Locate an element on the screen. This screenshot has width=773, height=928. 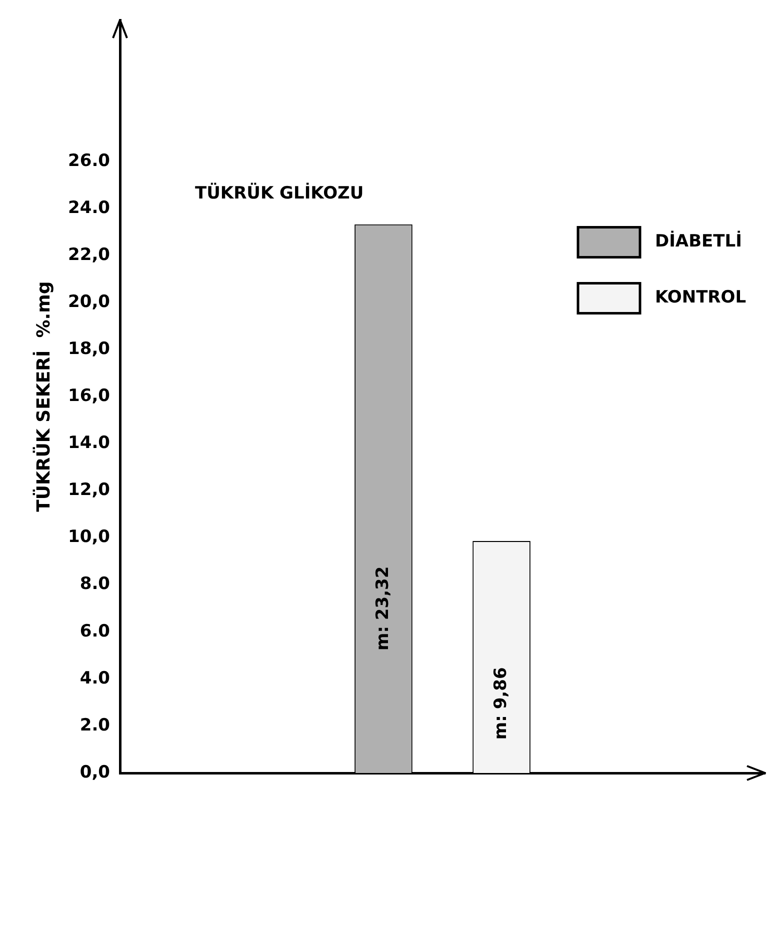
y-tick-label: 12,0 is located at coordinates (89, 490).